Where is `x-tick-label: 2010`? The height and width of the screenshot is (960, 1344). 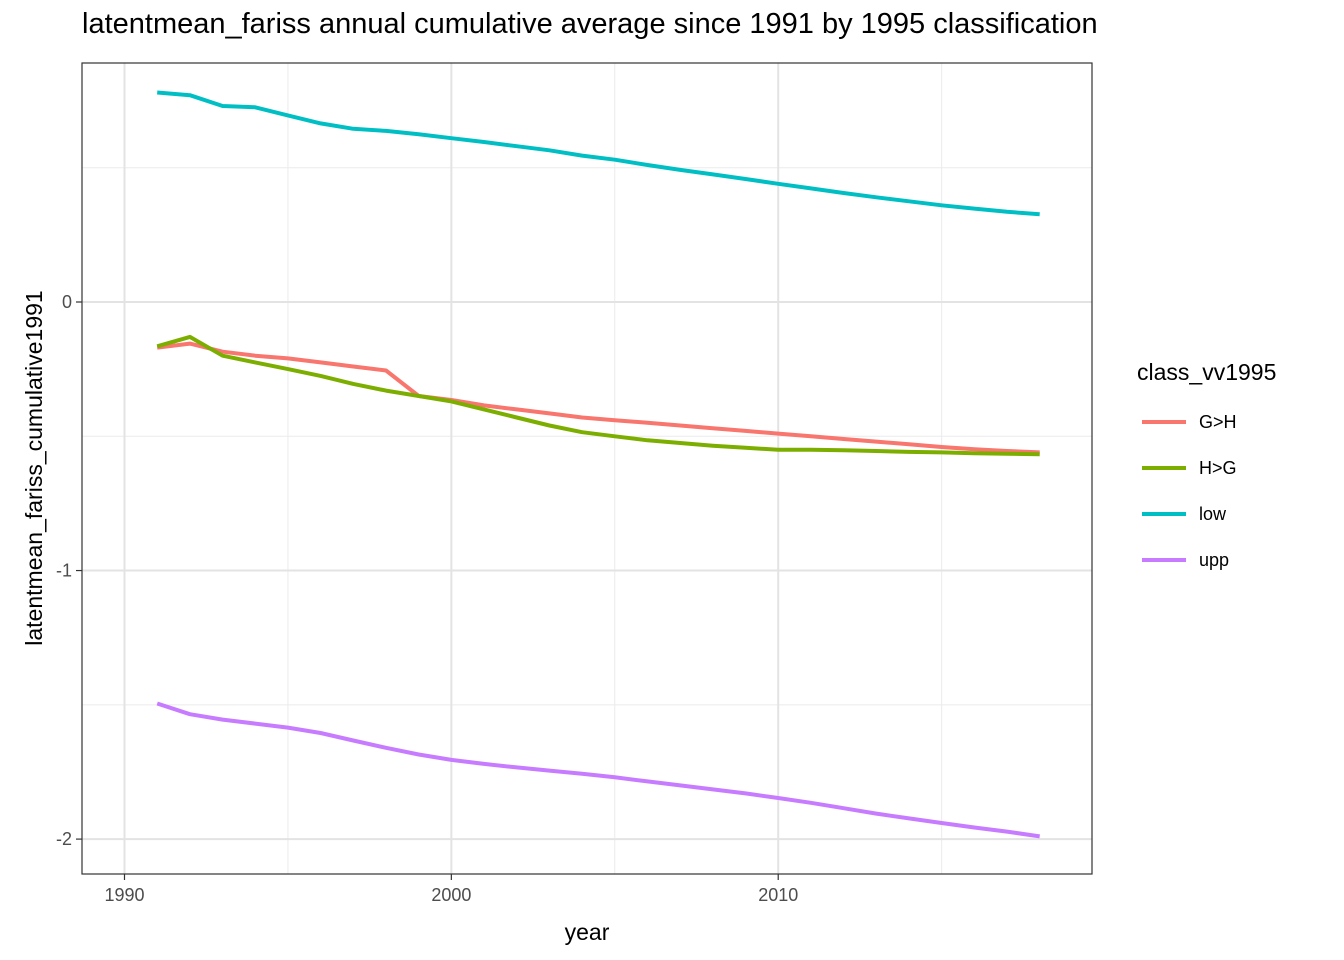 x-tick-label: 2010 is located at coordinates (778, 895).